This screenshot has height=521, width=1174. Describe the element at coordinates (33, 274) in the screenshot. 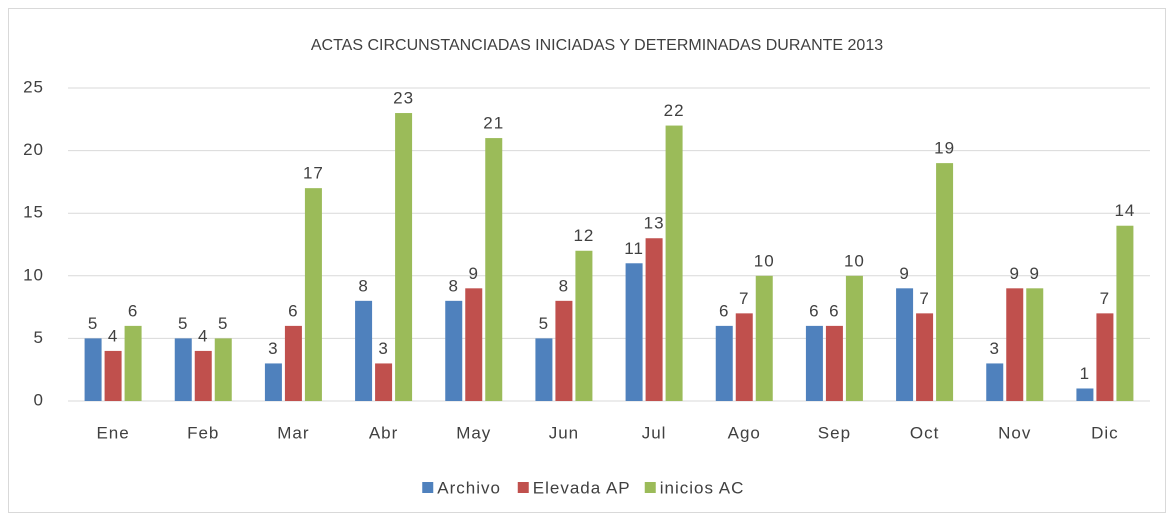

I see `y-tick-label: 10` at that location.